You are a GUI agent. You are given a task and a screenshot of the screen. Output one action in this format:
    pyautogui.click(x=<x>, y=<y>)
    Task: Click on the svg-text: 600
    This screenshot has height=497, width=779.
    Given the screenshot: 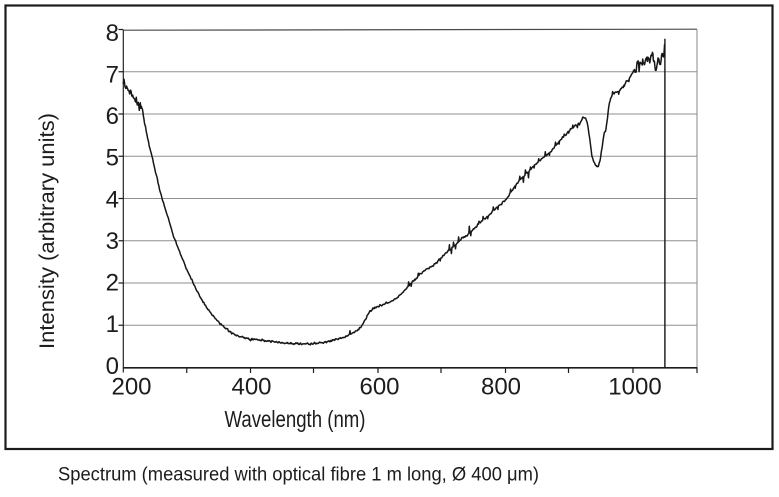 What is the action you would take?
    pyautogui.click(x=379, y=387)
    